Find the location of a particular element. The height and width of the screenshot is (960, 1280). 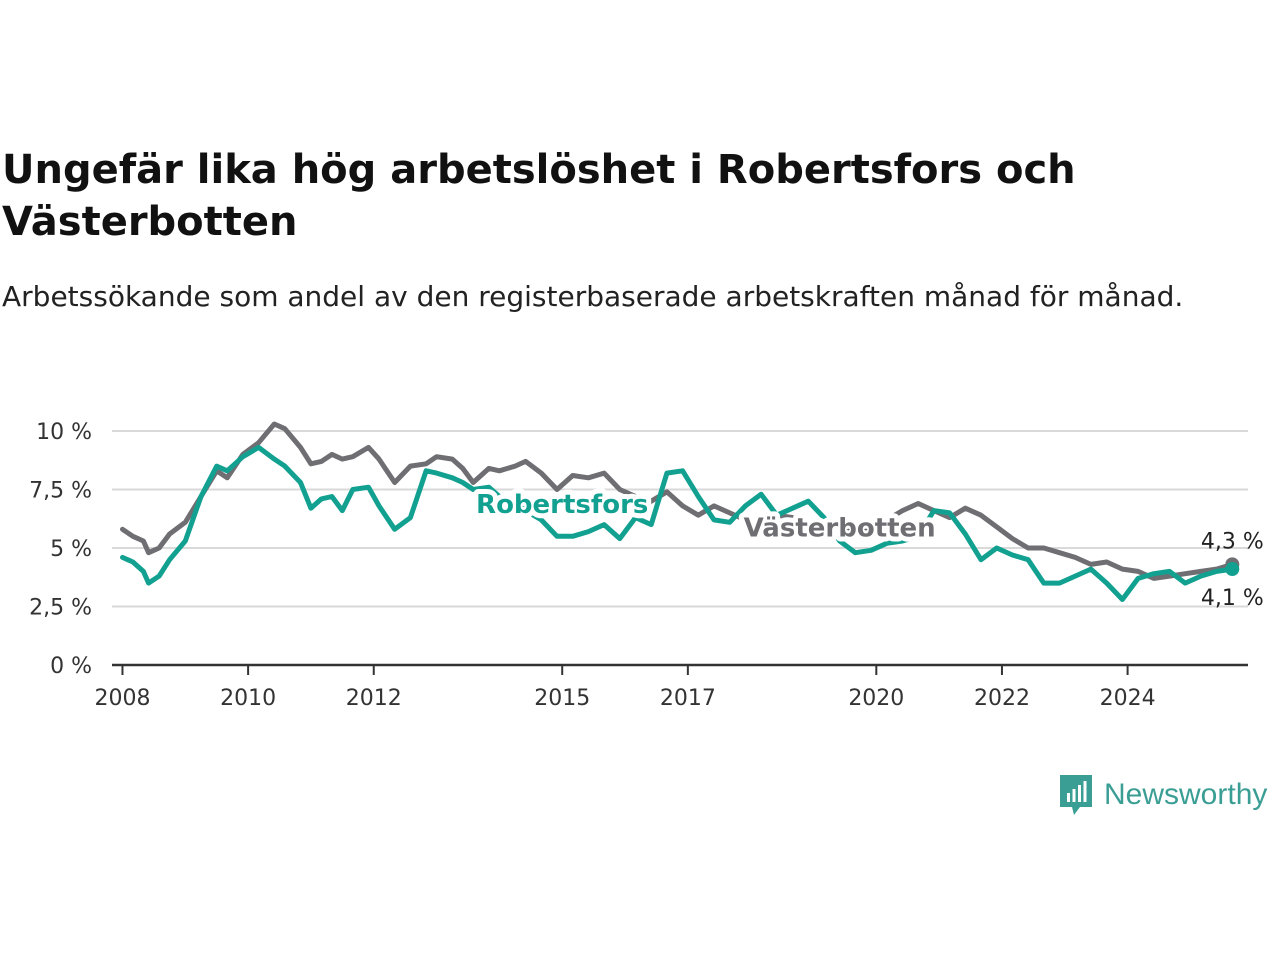

x-tick-label: 2017 is located at coordinates (688, 698).